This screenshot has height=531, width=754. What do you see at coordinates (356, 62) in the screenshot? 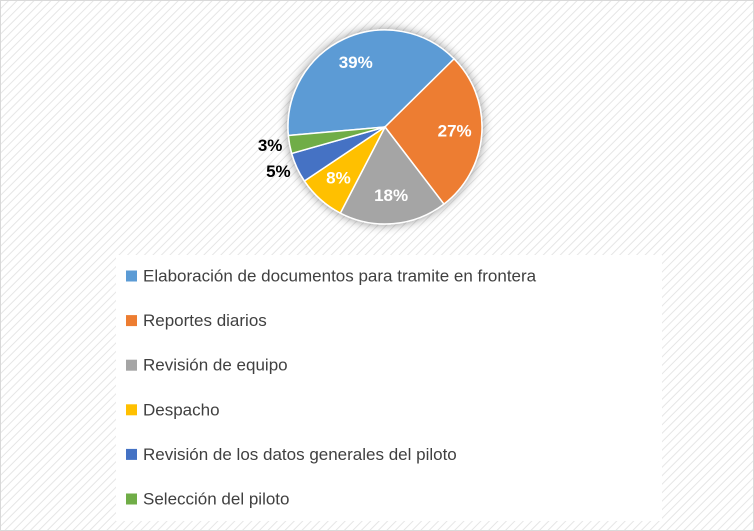
I see `data-label: 39%` at bounding box center [356, 62].